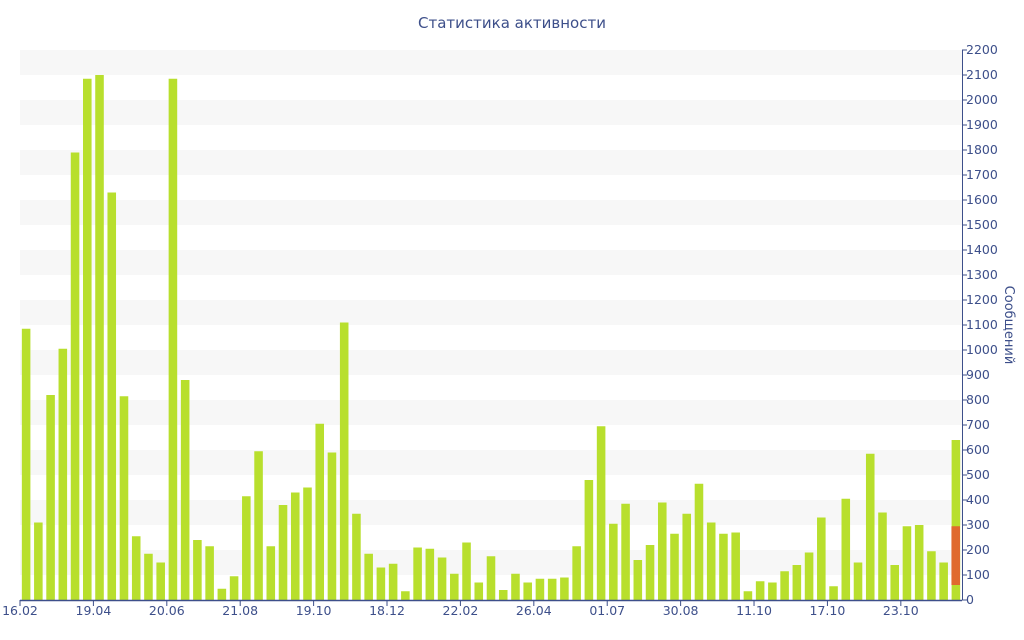 This screenshot has width=1024, height=640. What do you see at coordinates (978, 449) in the screenshot?
I see `y-tick-label: 600` at bounding box center [978, 449].